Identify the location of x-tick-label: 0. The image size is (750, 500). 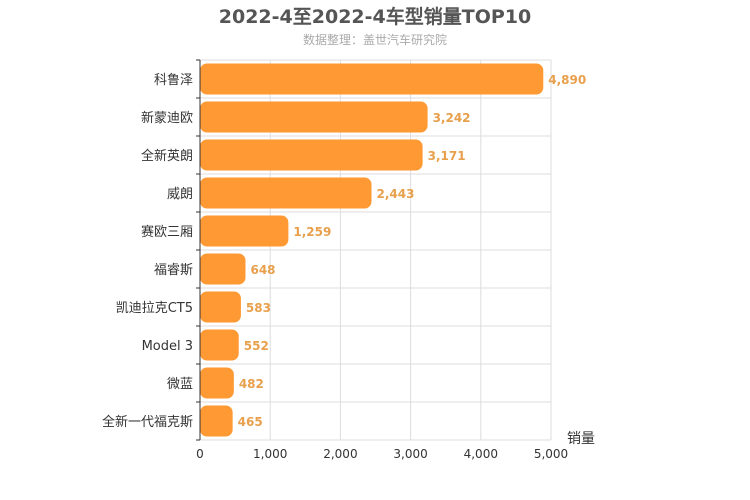
(200, 454).